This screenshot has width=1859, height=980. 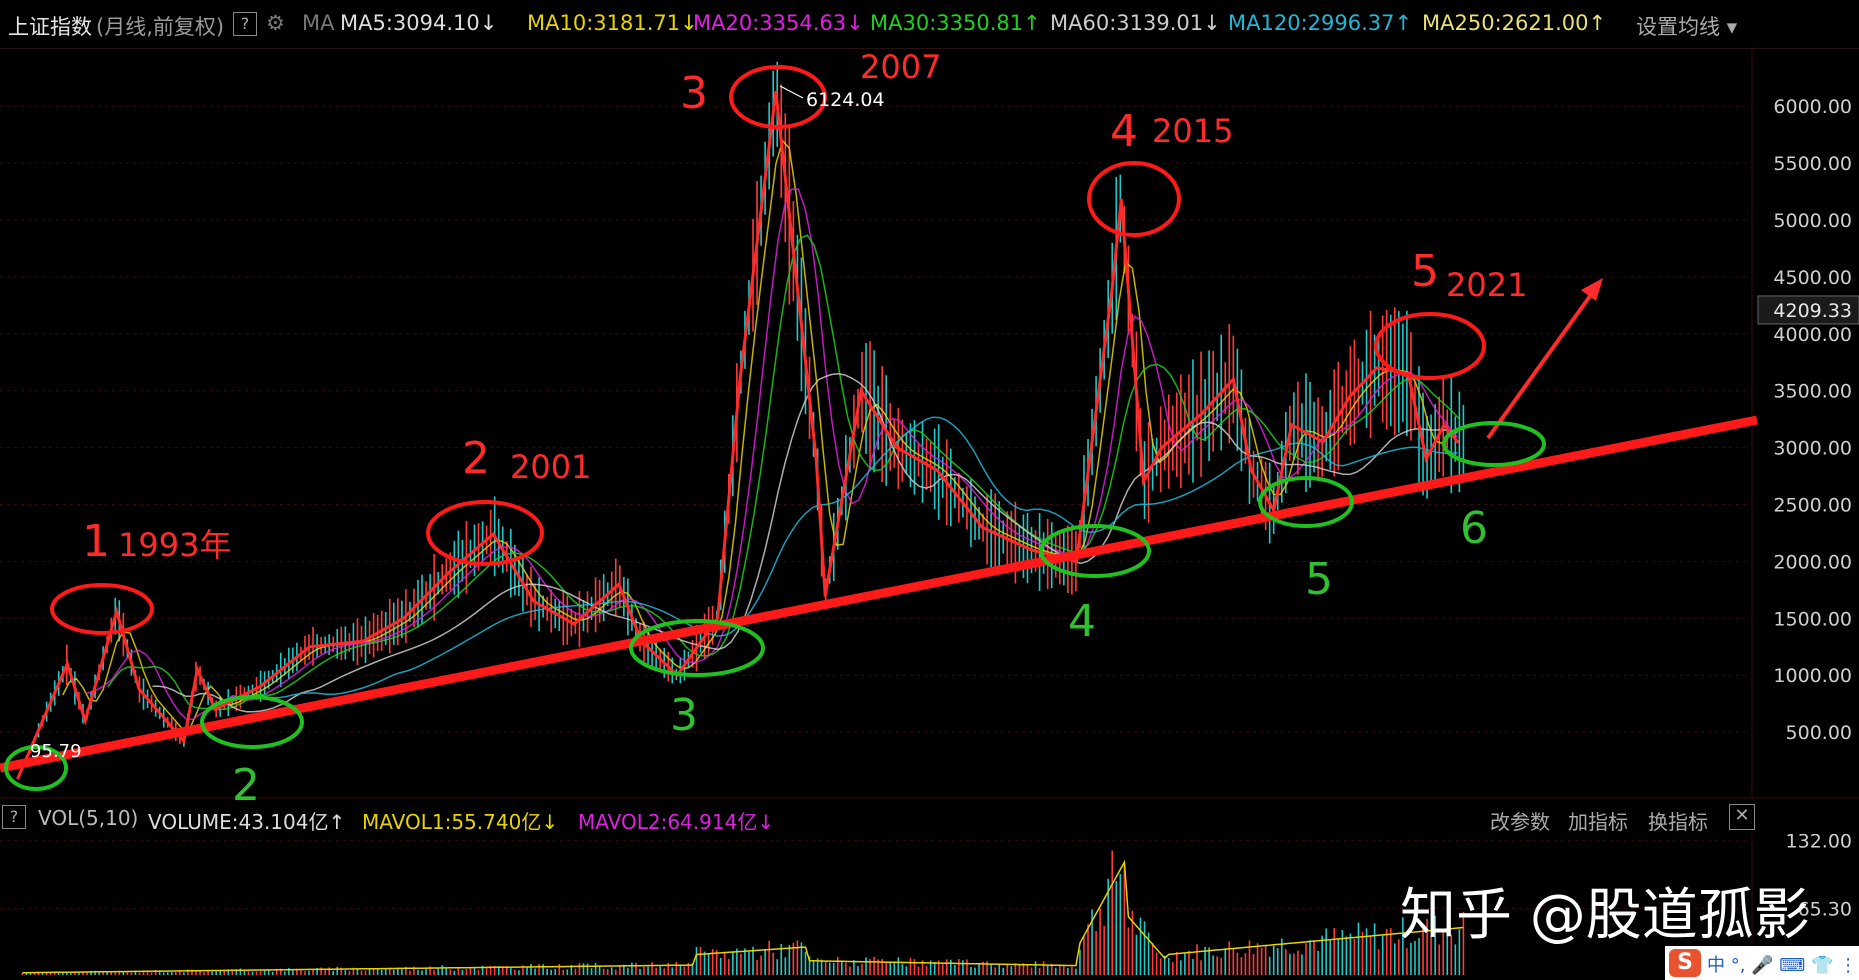 I want to click on top-number: 2, so click(x=476, y=458).